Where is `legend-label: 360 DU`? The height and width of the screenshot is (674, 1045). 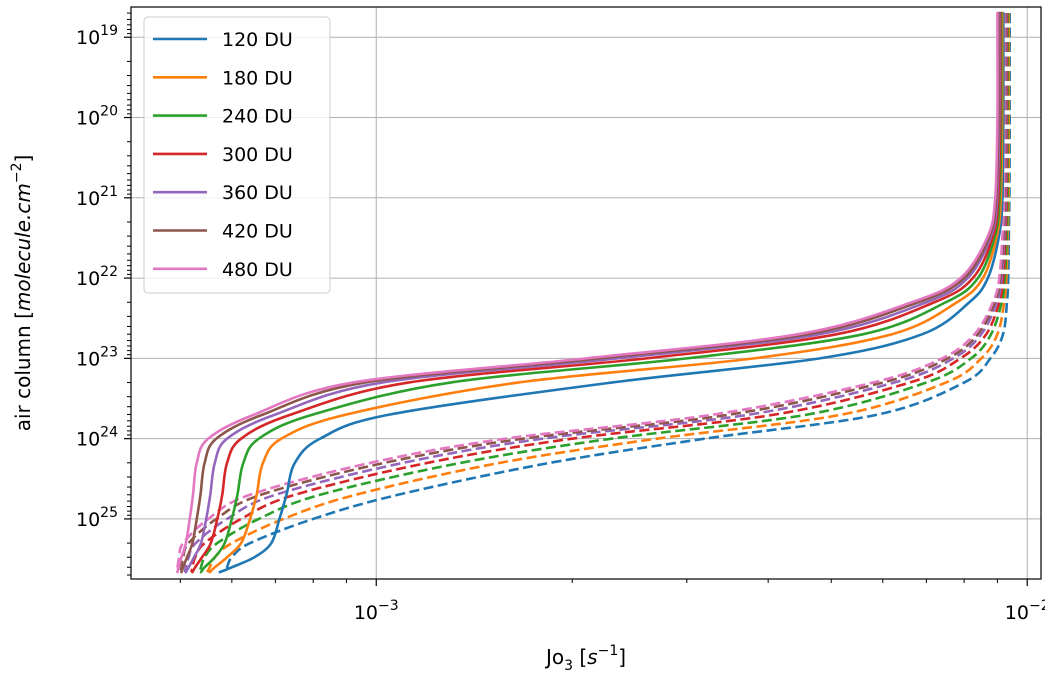 legend-label: 360 DU is located at coordinates (257, 193).